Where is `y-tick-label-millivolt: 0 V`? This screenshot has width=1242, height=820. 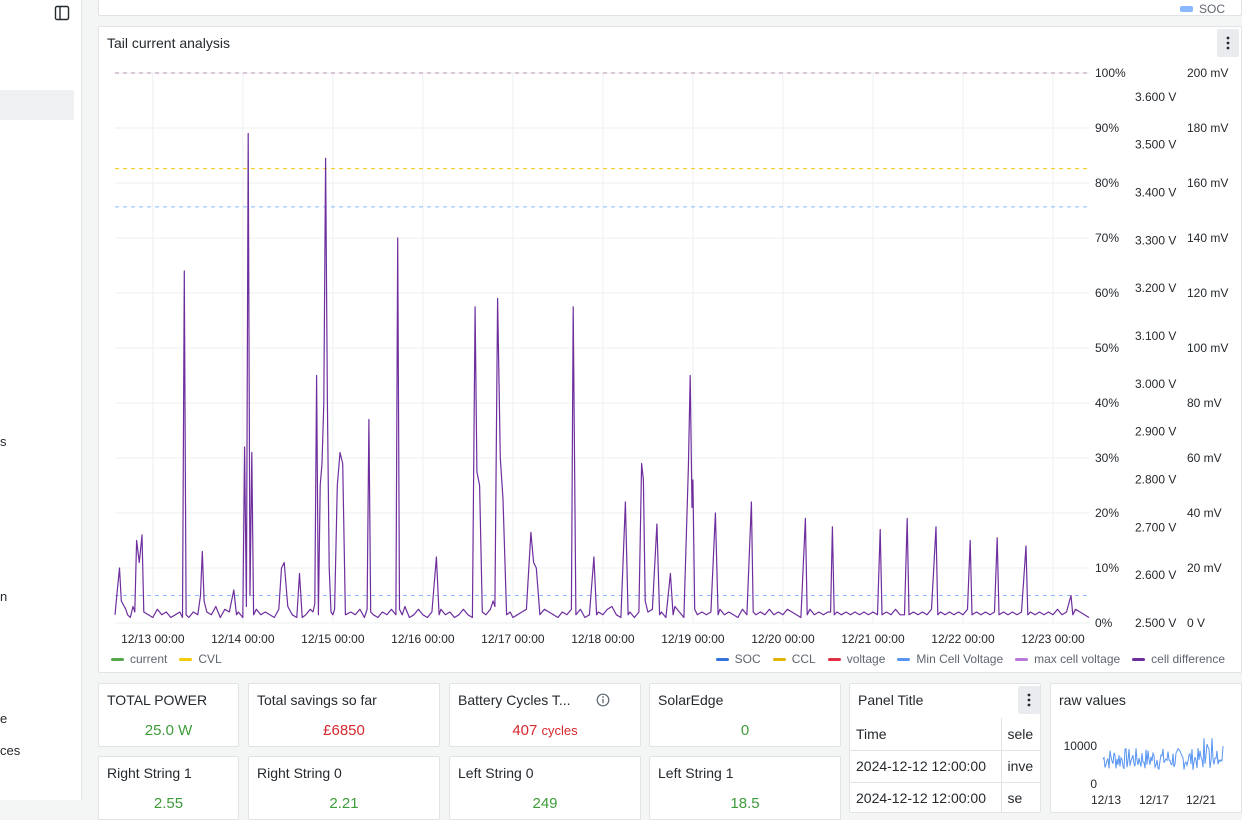
y-tick-label-millivolt: 0 V is located at coordinates (1196, 623).